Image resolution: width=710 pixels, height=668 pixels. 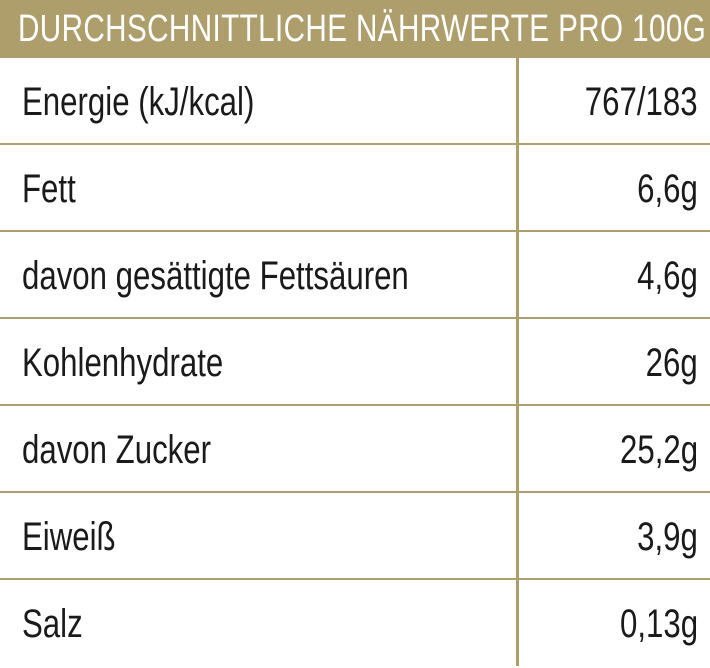 I want to click on row-value: 25,2g, so click(x=658, y=450).